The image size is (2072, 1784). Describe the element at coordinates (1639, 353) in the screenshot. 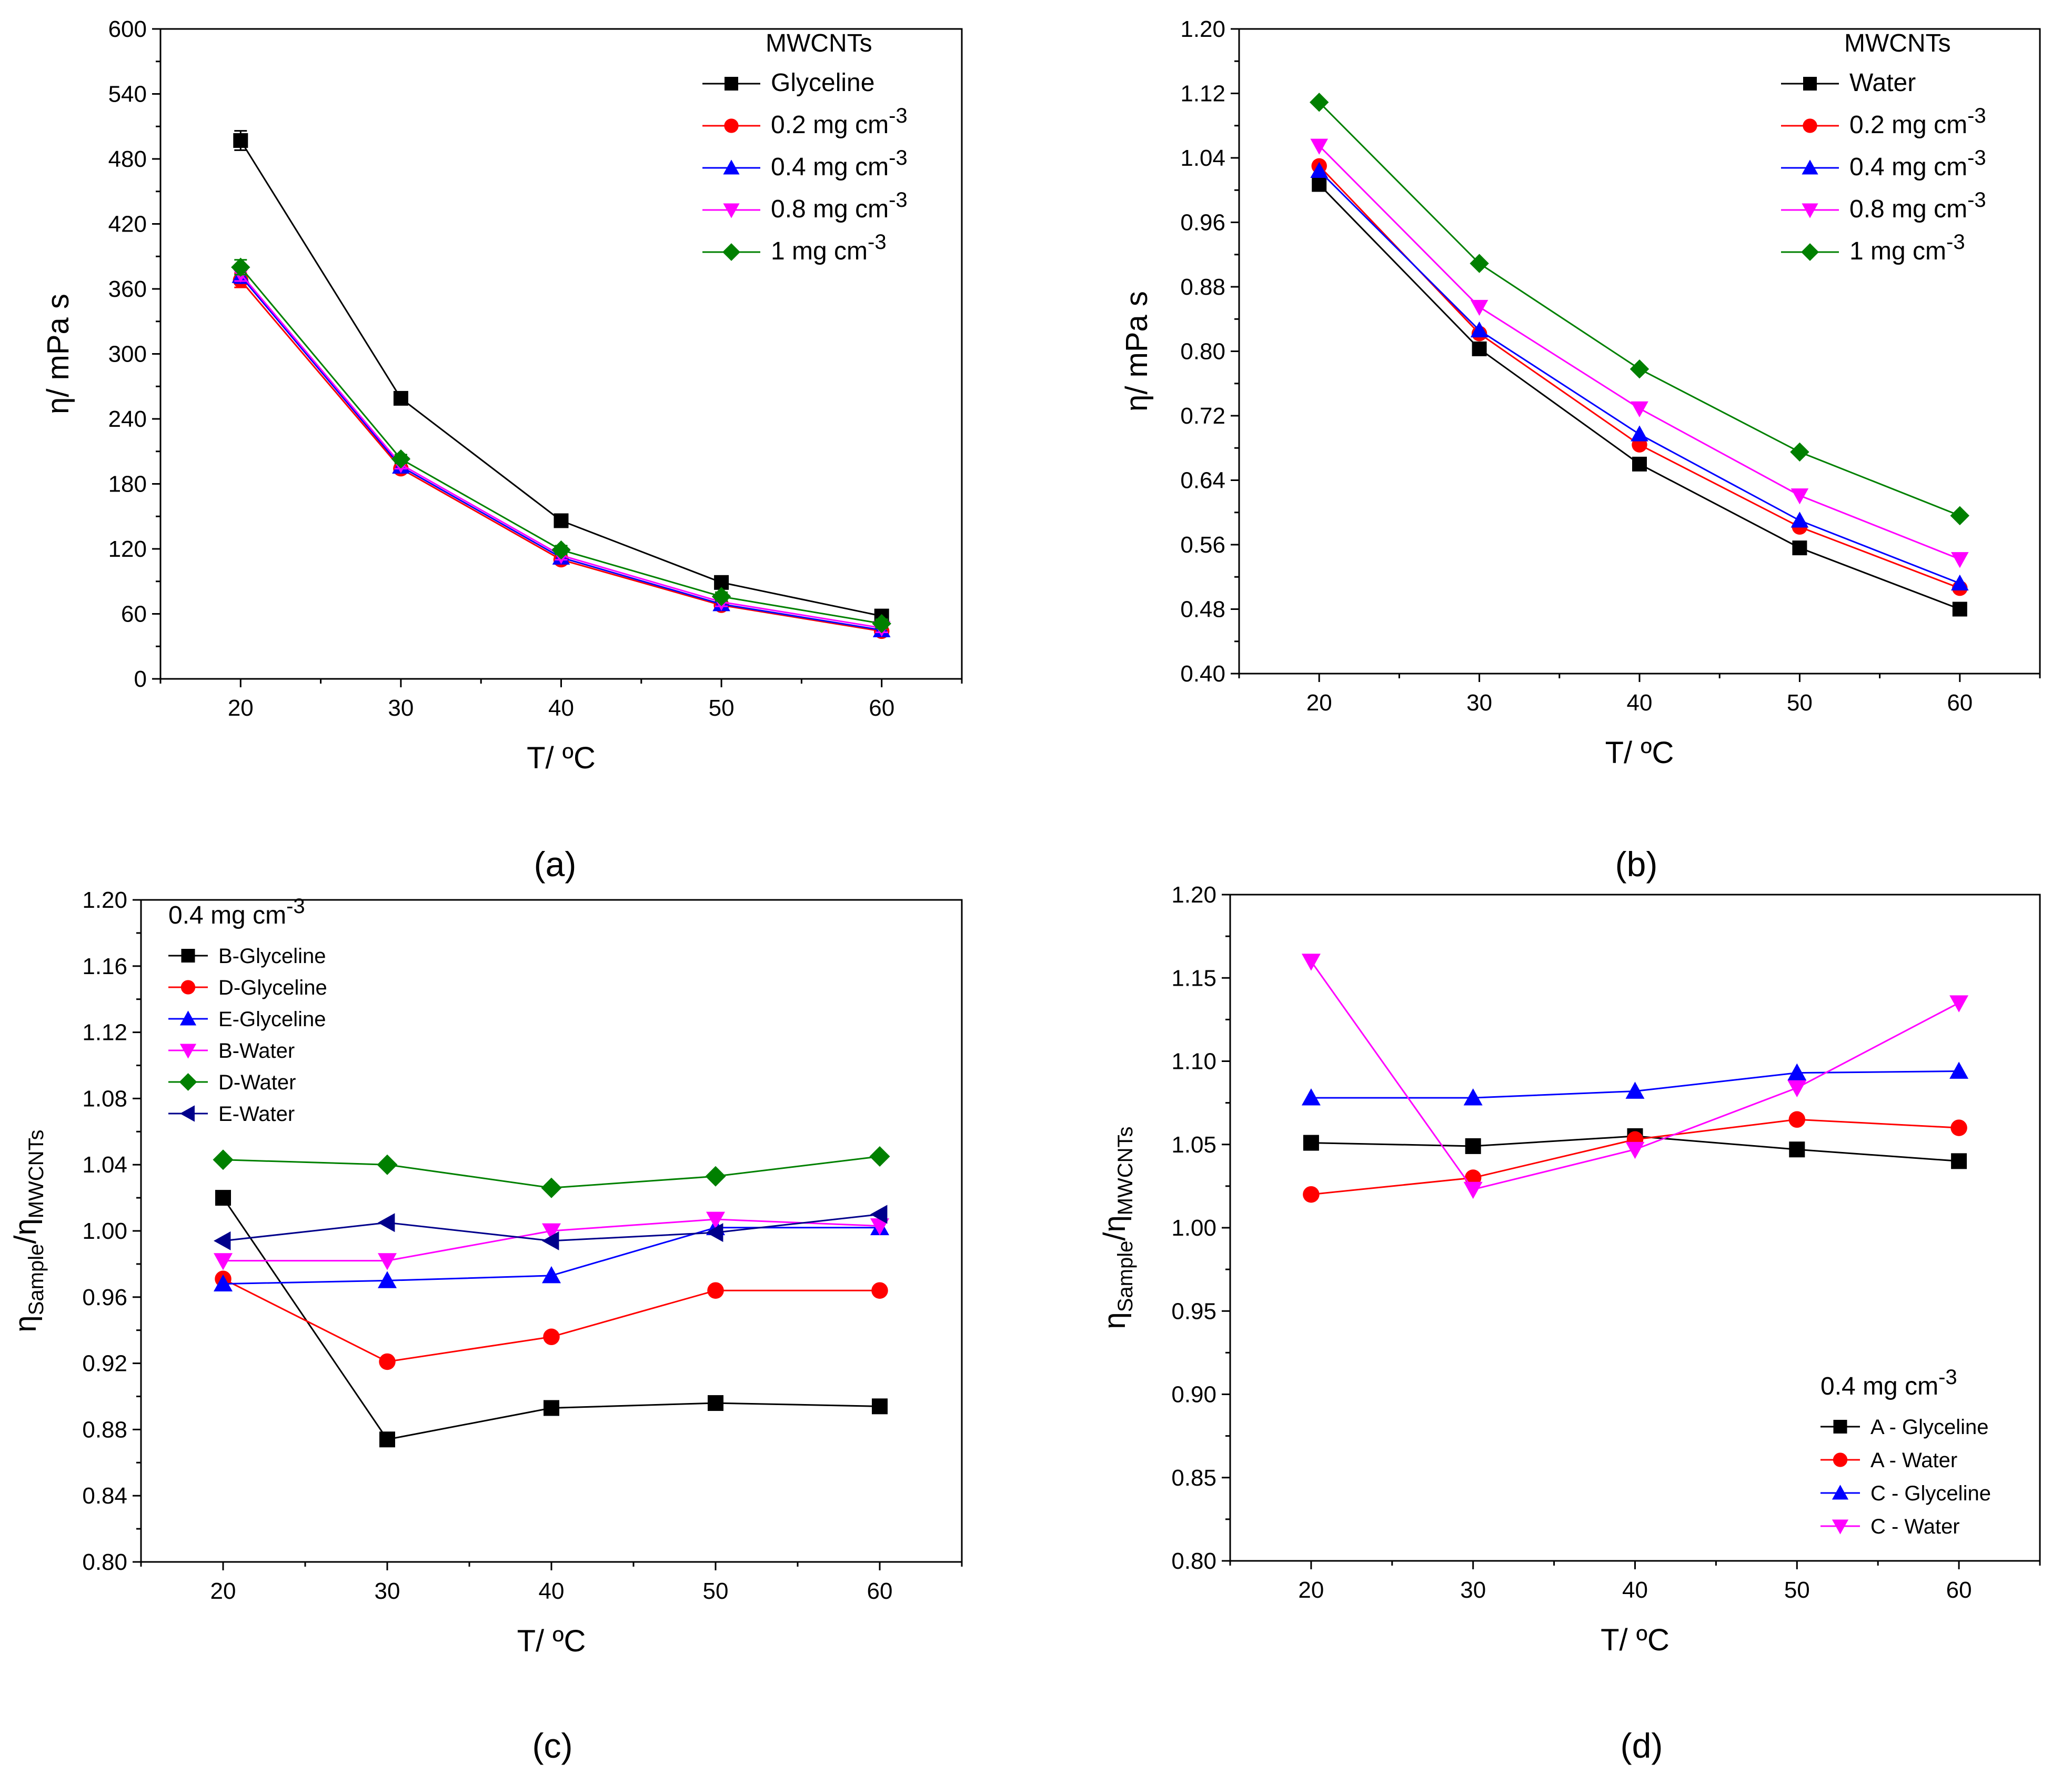

I see `series-0-8-mg-cm` at that location.